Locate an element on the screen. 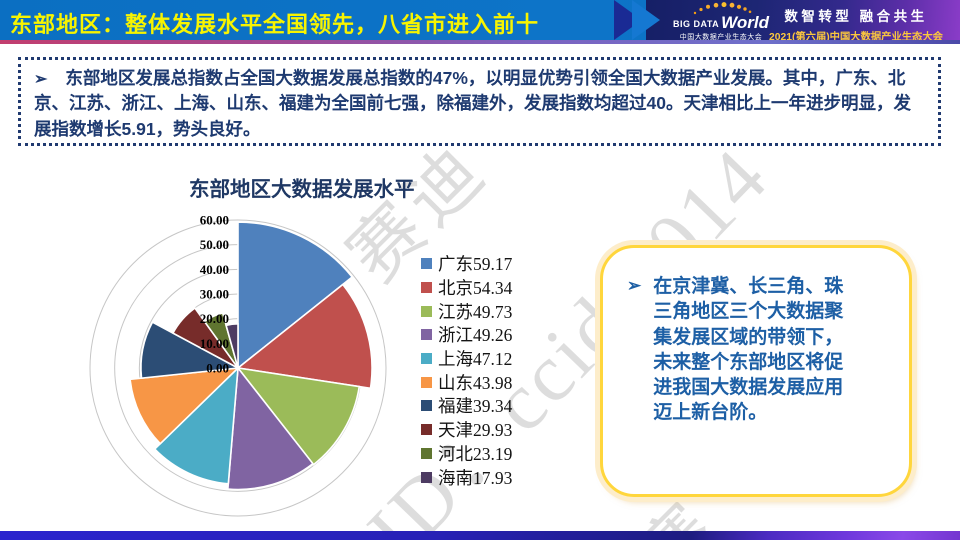 The image size is (960, 540). rose-slice-海南 is located at coordinates (232, 345).